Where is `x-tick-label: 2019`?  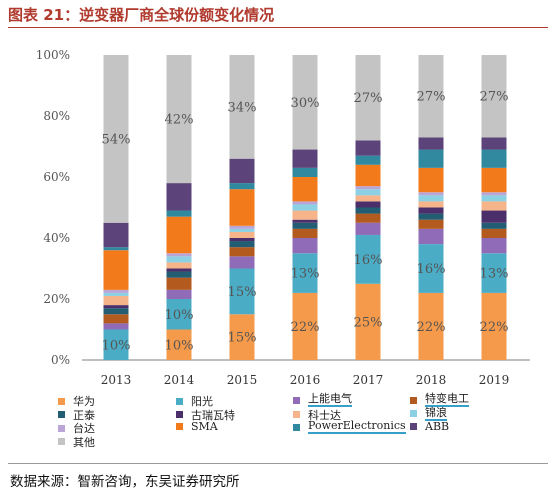 x-tick-label: 2019 is located at coordinates (494, 380).